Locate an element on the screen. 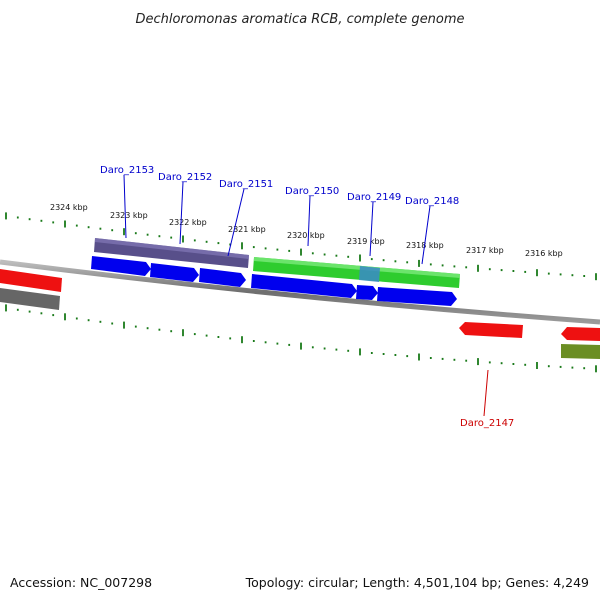 The image size is (600, 600). gene-label-daro-2150: Daro_2150 is located at coordinates (312, 191).